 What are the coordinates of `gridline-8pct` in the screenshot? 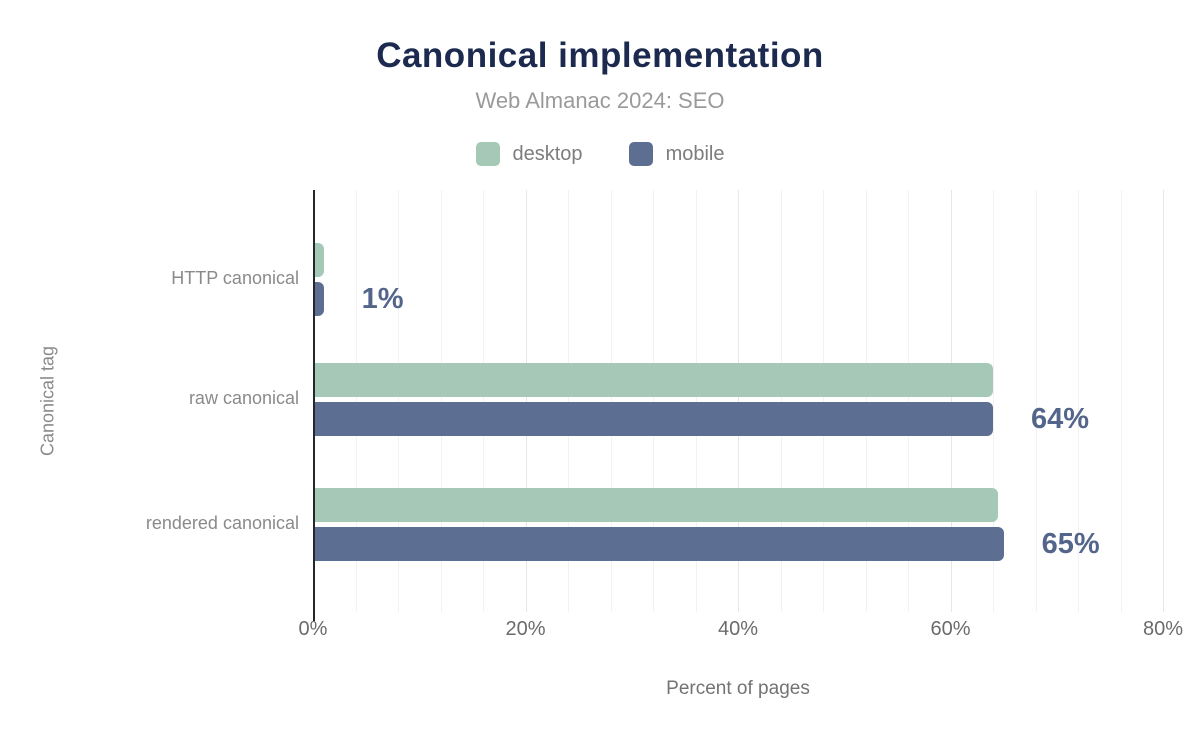 It's located at (398, 401).